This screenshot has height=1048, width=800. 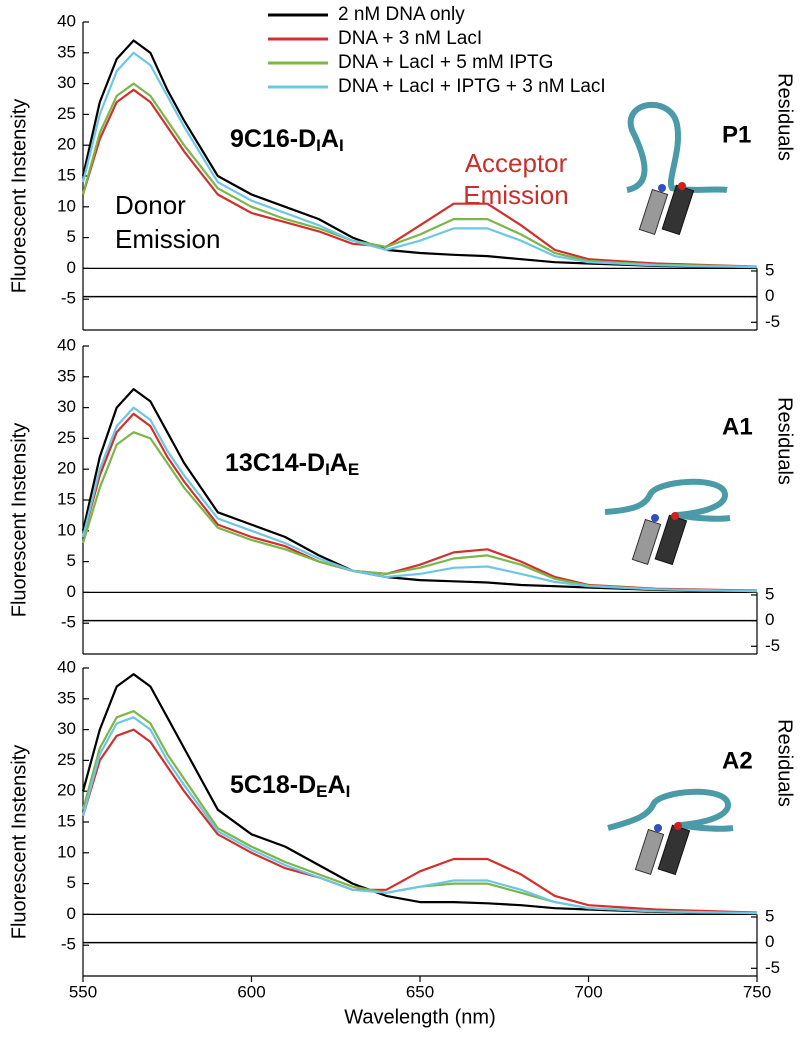 I want to click on x-axis-label: Wavelength (nm), so click(x=420, y=1017).